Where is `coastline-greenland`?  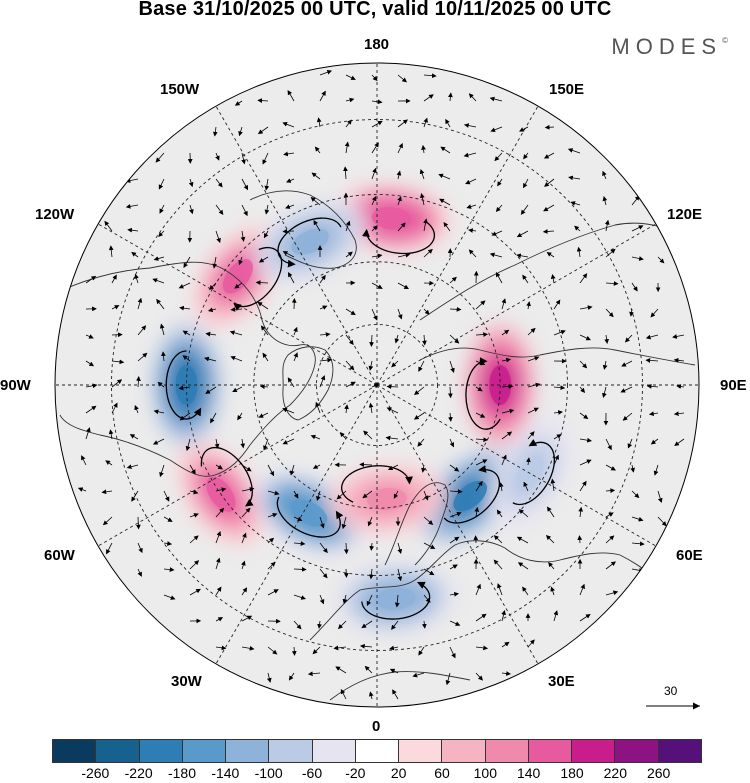
coastline-greenland is located at coordinates (308, 383).